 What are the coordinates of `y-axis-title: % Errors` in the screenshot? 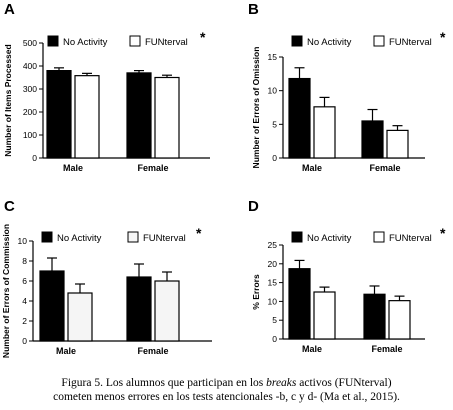 It's located at (256, 292).